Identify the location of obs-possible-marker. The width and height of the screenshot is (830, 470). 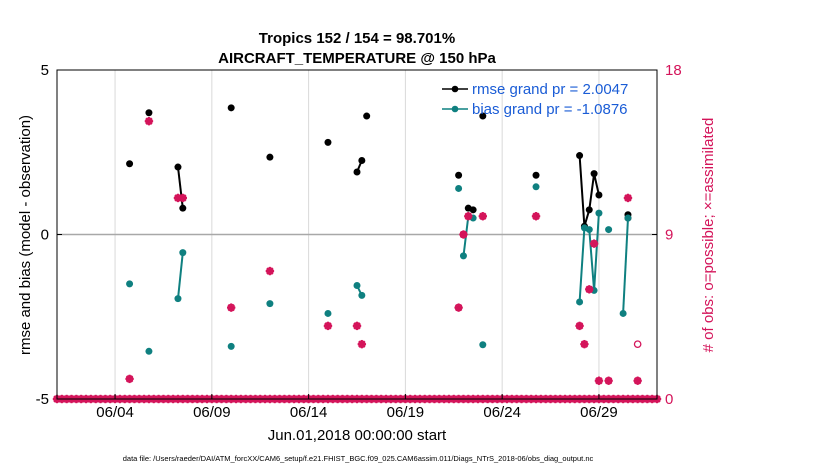
(637, 344).